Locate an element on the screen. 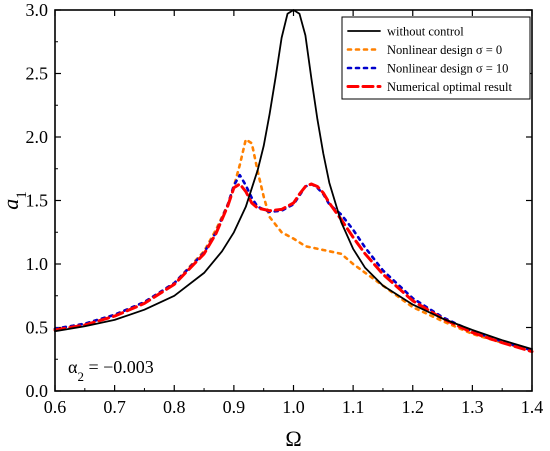 The image size is (550, 451). y-axis-label: a1 is located at coordinates (15, 200).